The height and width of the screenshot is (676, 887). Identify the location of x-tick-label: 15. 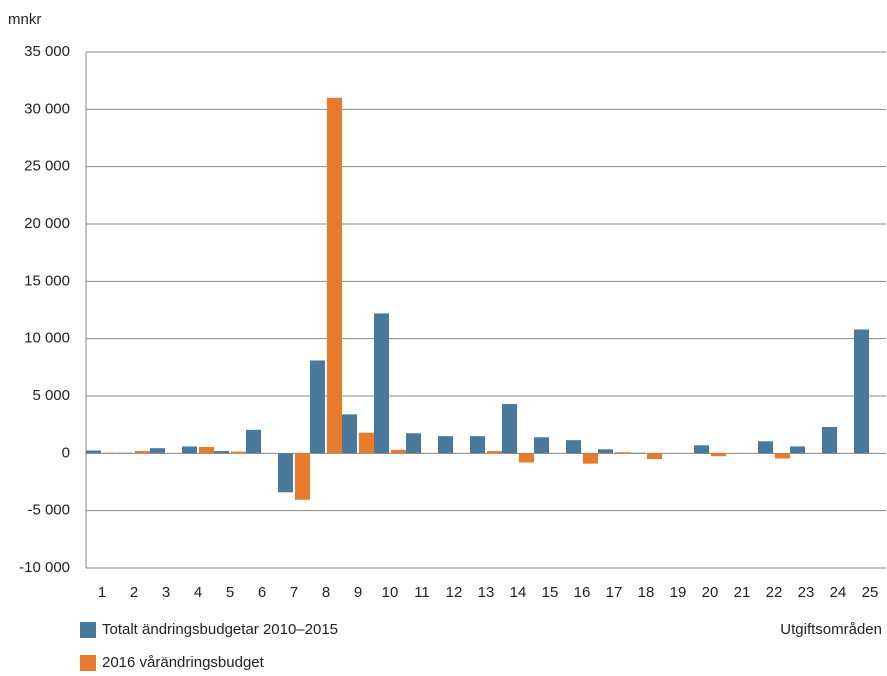
(550, 592).